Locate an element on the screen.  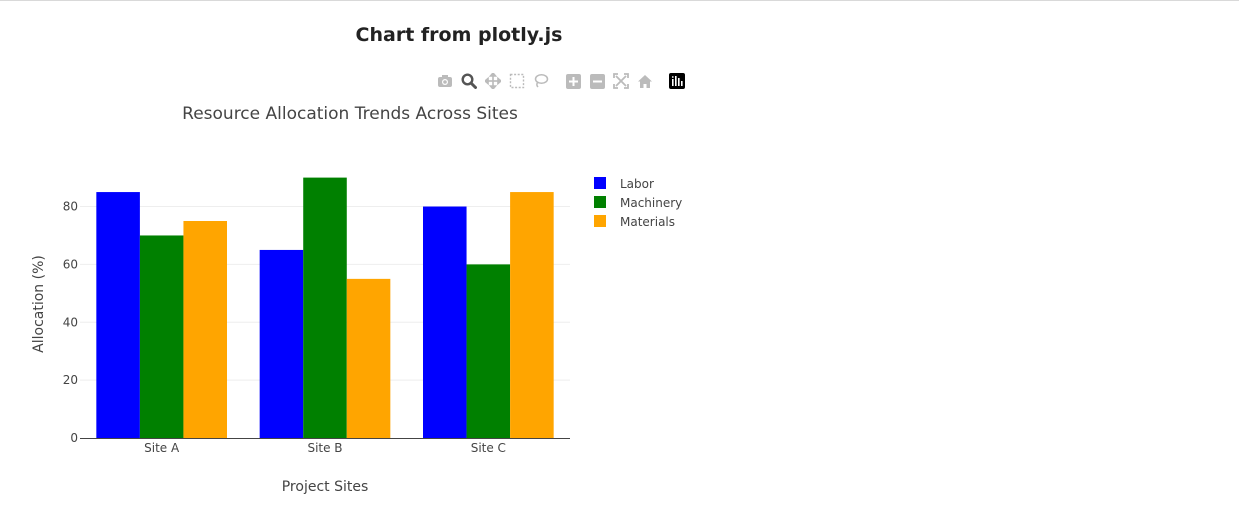
autoscale-icon is located at coordinates (621, 81).